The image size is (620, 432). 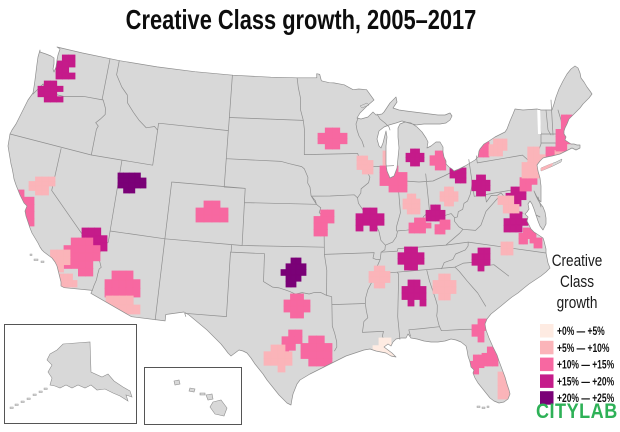 I want to click on svg-text: +15% — +20%, so click(x=585, y=382).